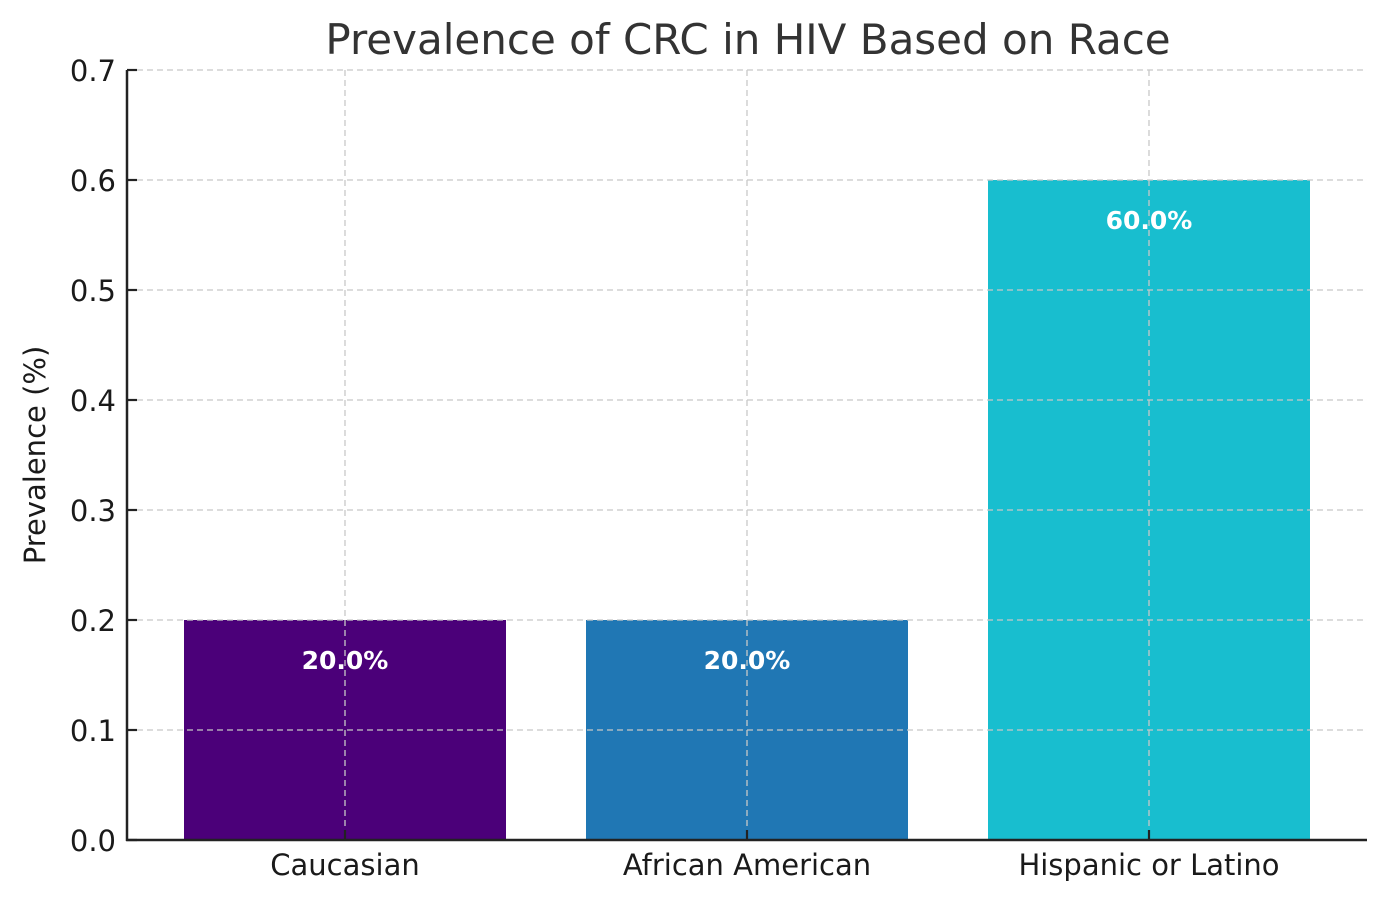 This screenshot has width=1387, height=903. I want to click on chart-title: Prevalence of CRC in HIV Based on Race, so click(747, 39).